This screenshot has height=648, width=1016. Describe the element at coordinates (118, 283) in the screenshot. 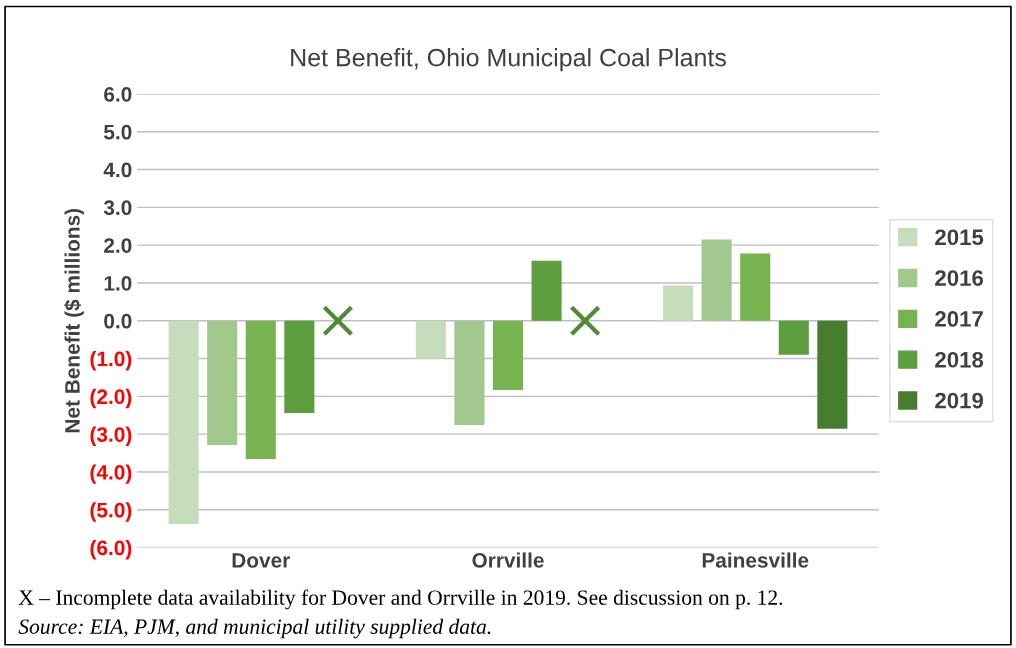

I see `y-tick-label: 1.0` at that location.